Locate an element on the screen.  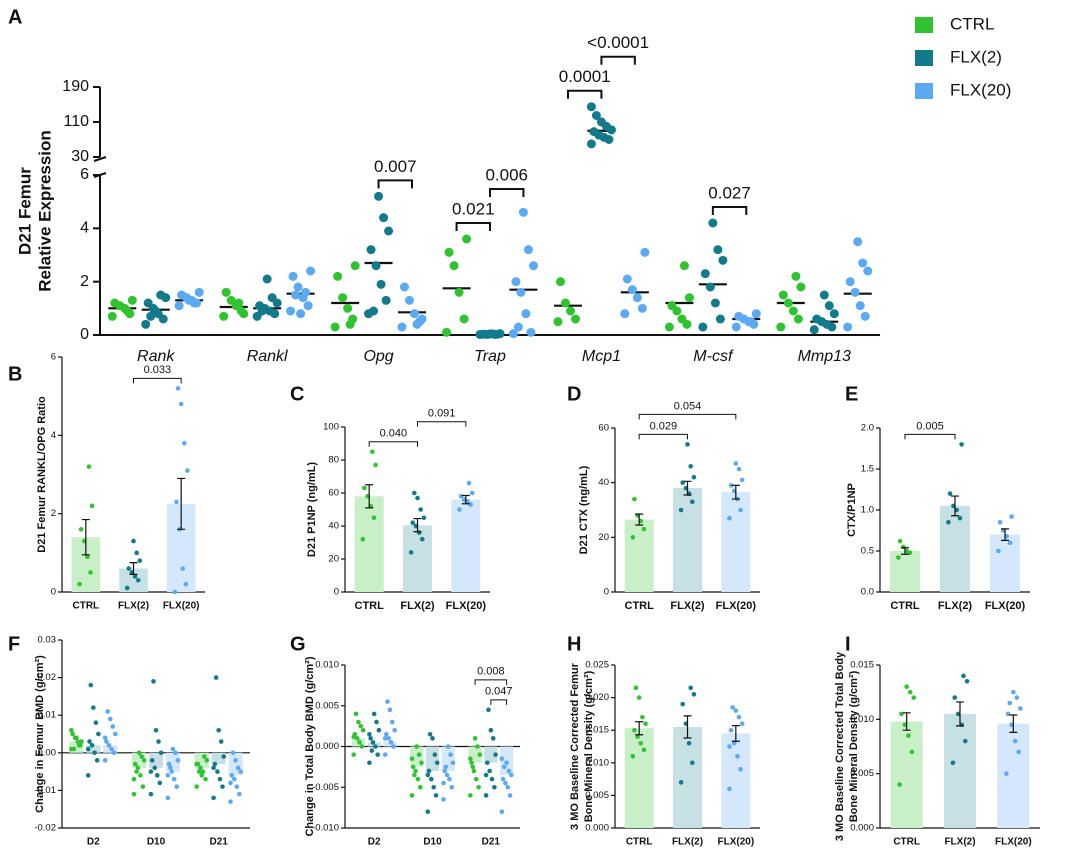
p-value: 0.0001 is located at coordinates (585, 76).